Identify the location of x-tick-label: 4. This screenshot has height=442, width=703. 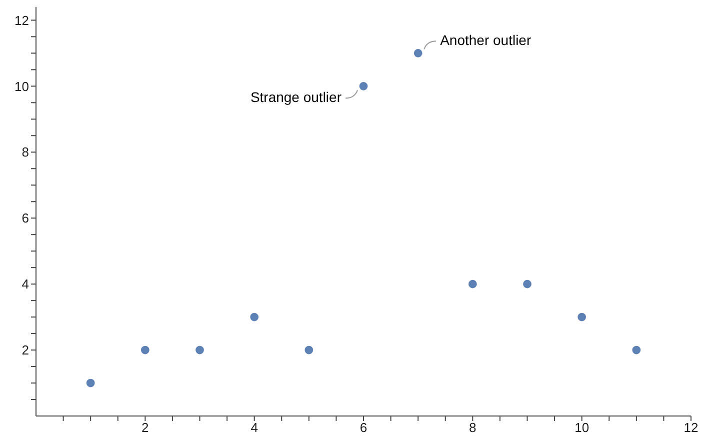
(254, 428).